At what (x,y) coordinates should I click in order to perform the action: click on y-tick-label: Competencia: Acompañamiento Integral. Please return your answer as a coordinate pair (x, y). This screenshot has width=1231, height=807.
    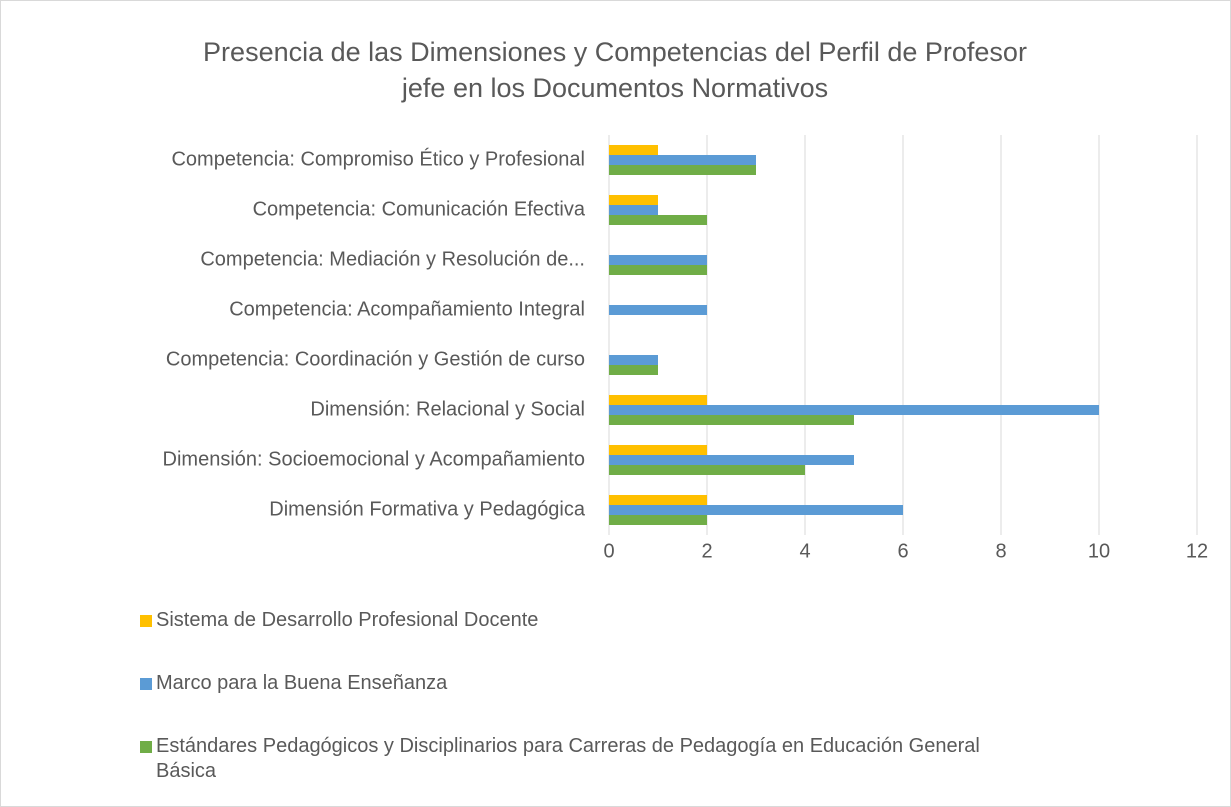
    Looking at the image, I should click on (407, 309).